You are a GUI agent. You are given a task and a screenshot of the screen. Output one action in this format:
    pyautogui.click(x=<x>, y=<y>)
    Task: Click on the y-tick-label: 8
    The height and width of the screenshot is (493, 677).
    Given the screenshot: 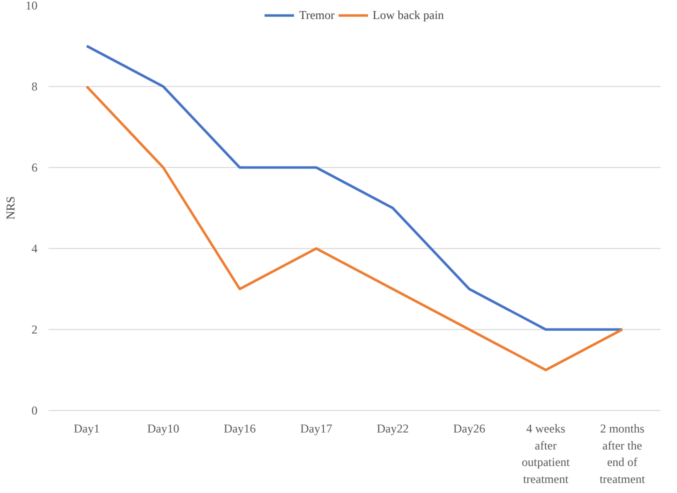 What is the action you would take?
    pyautogui.click(x=35, y=87)
    